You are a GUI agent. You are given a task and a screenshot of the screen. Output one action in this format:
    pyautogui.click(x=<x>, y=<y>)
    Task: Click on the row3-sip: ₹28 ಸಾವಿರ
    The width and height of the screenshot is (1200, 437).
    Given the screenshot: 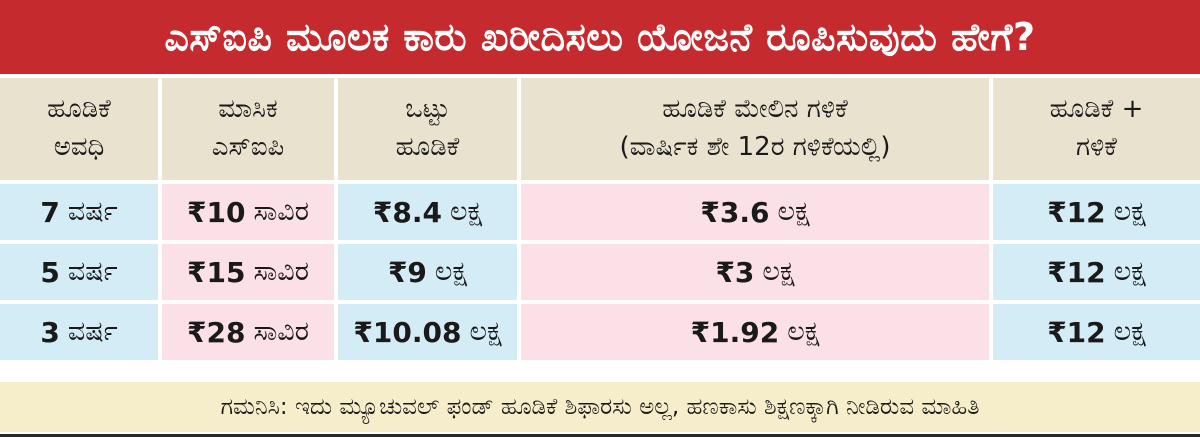 What is the action you would take?
    pyautogui.click(x=250, y=334)
    